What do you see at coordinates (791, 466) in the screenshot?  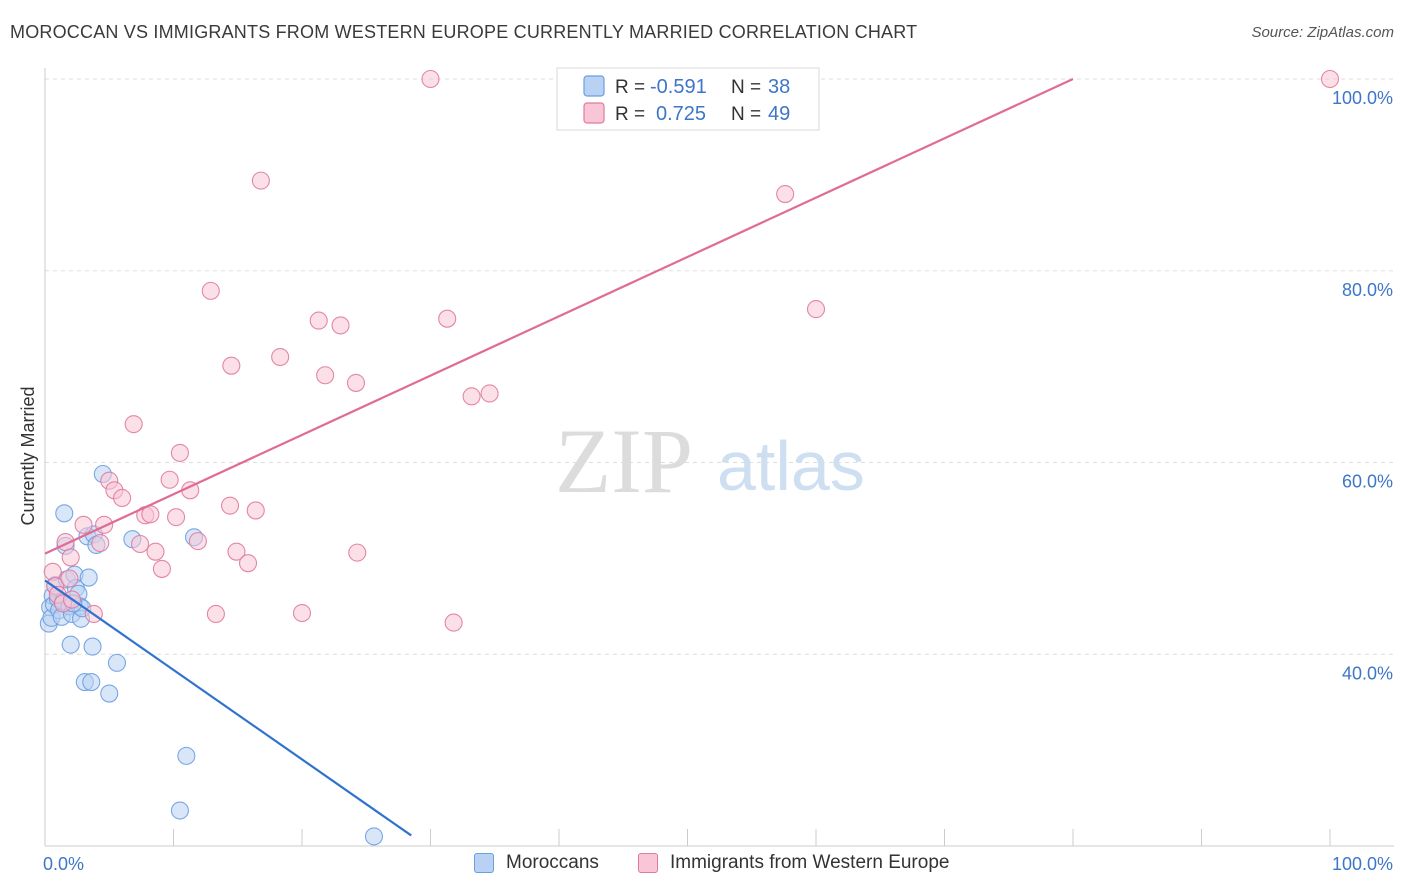 I see `watermark-atlas: atlas` at bounding box center [791, 466].